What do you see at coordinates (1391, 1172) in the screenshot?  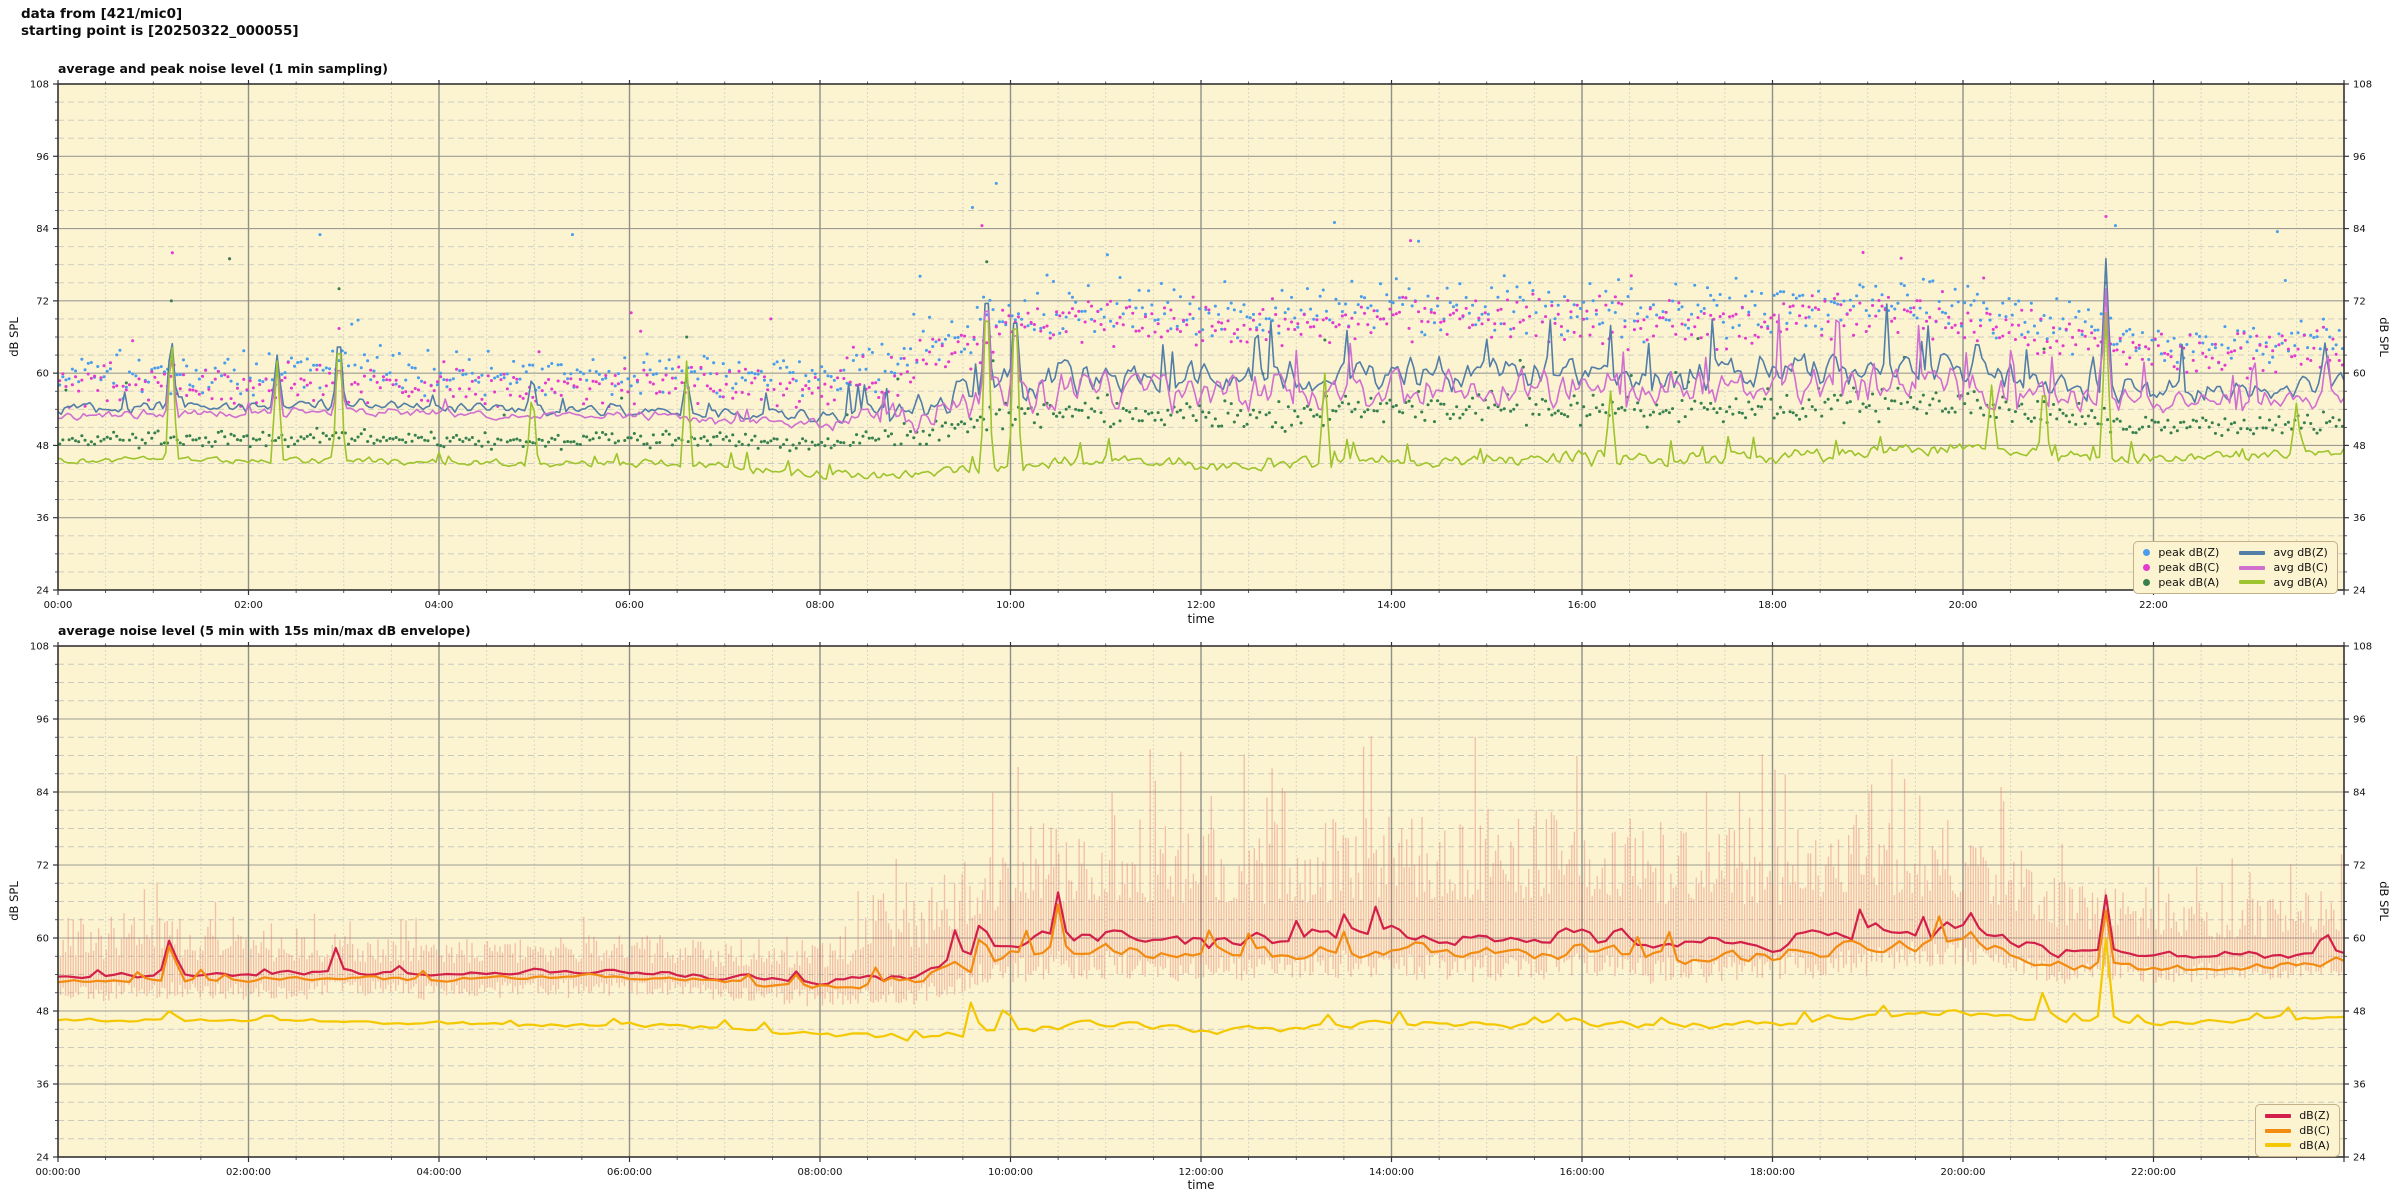 I see `xtick-label: 14:00:00` at bounding box center [1391, 1172].